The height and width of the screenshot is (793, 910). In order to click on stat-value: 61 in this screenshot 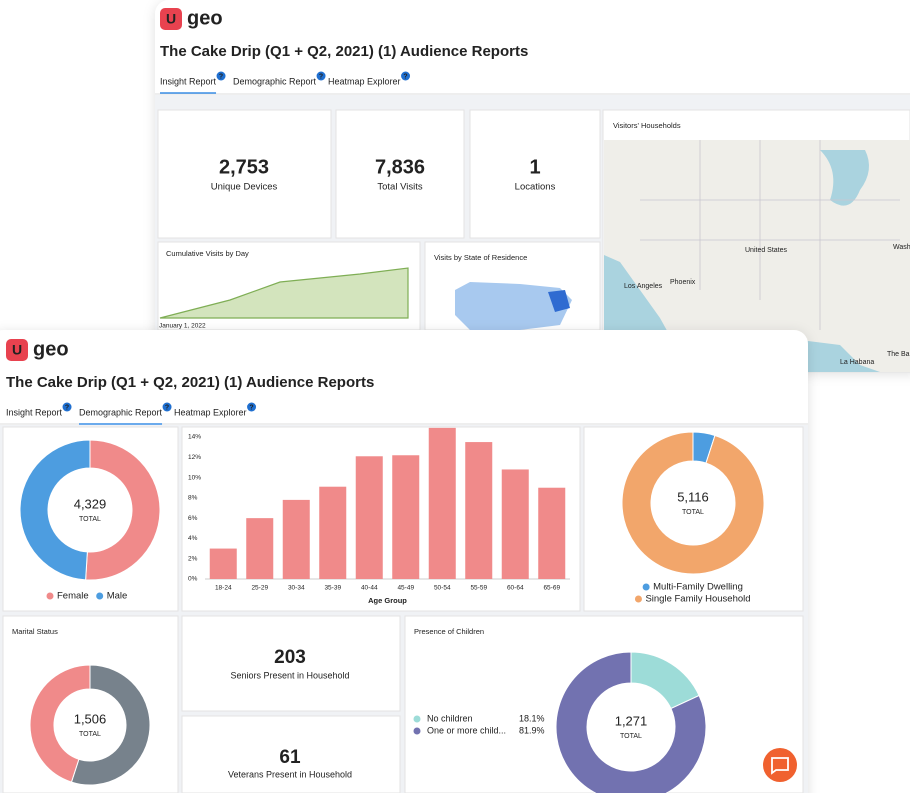, I will do `click(290, 757)`.